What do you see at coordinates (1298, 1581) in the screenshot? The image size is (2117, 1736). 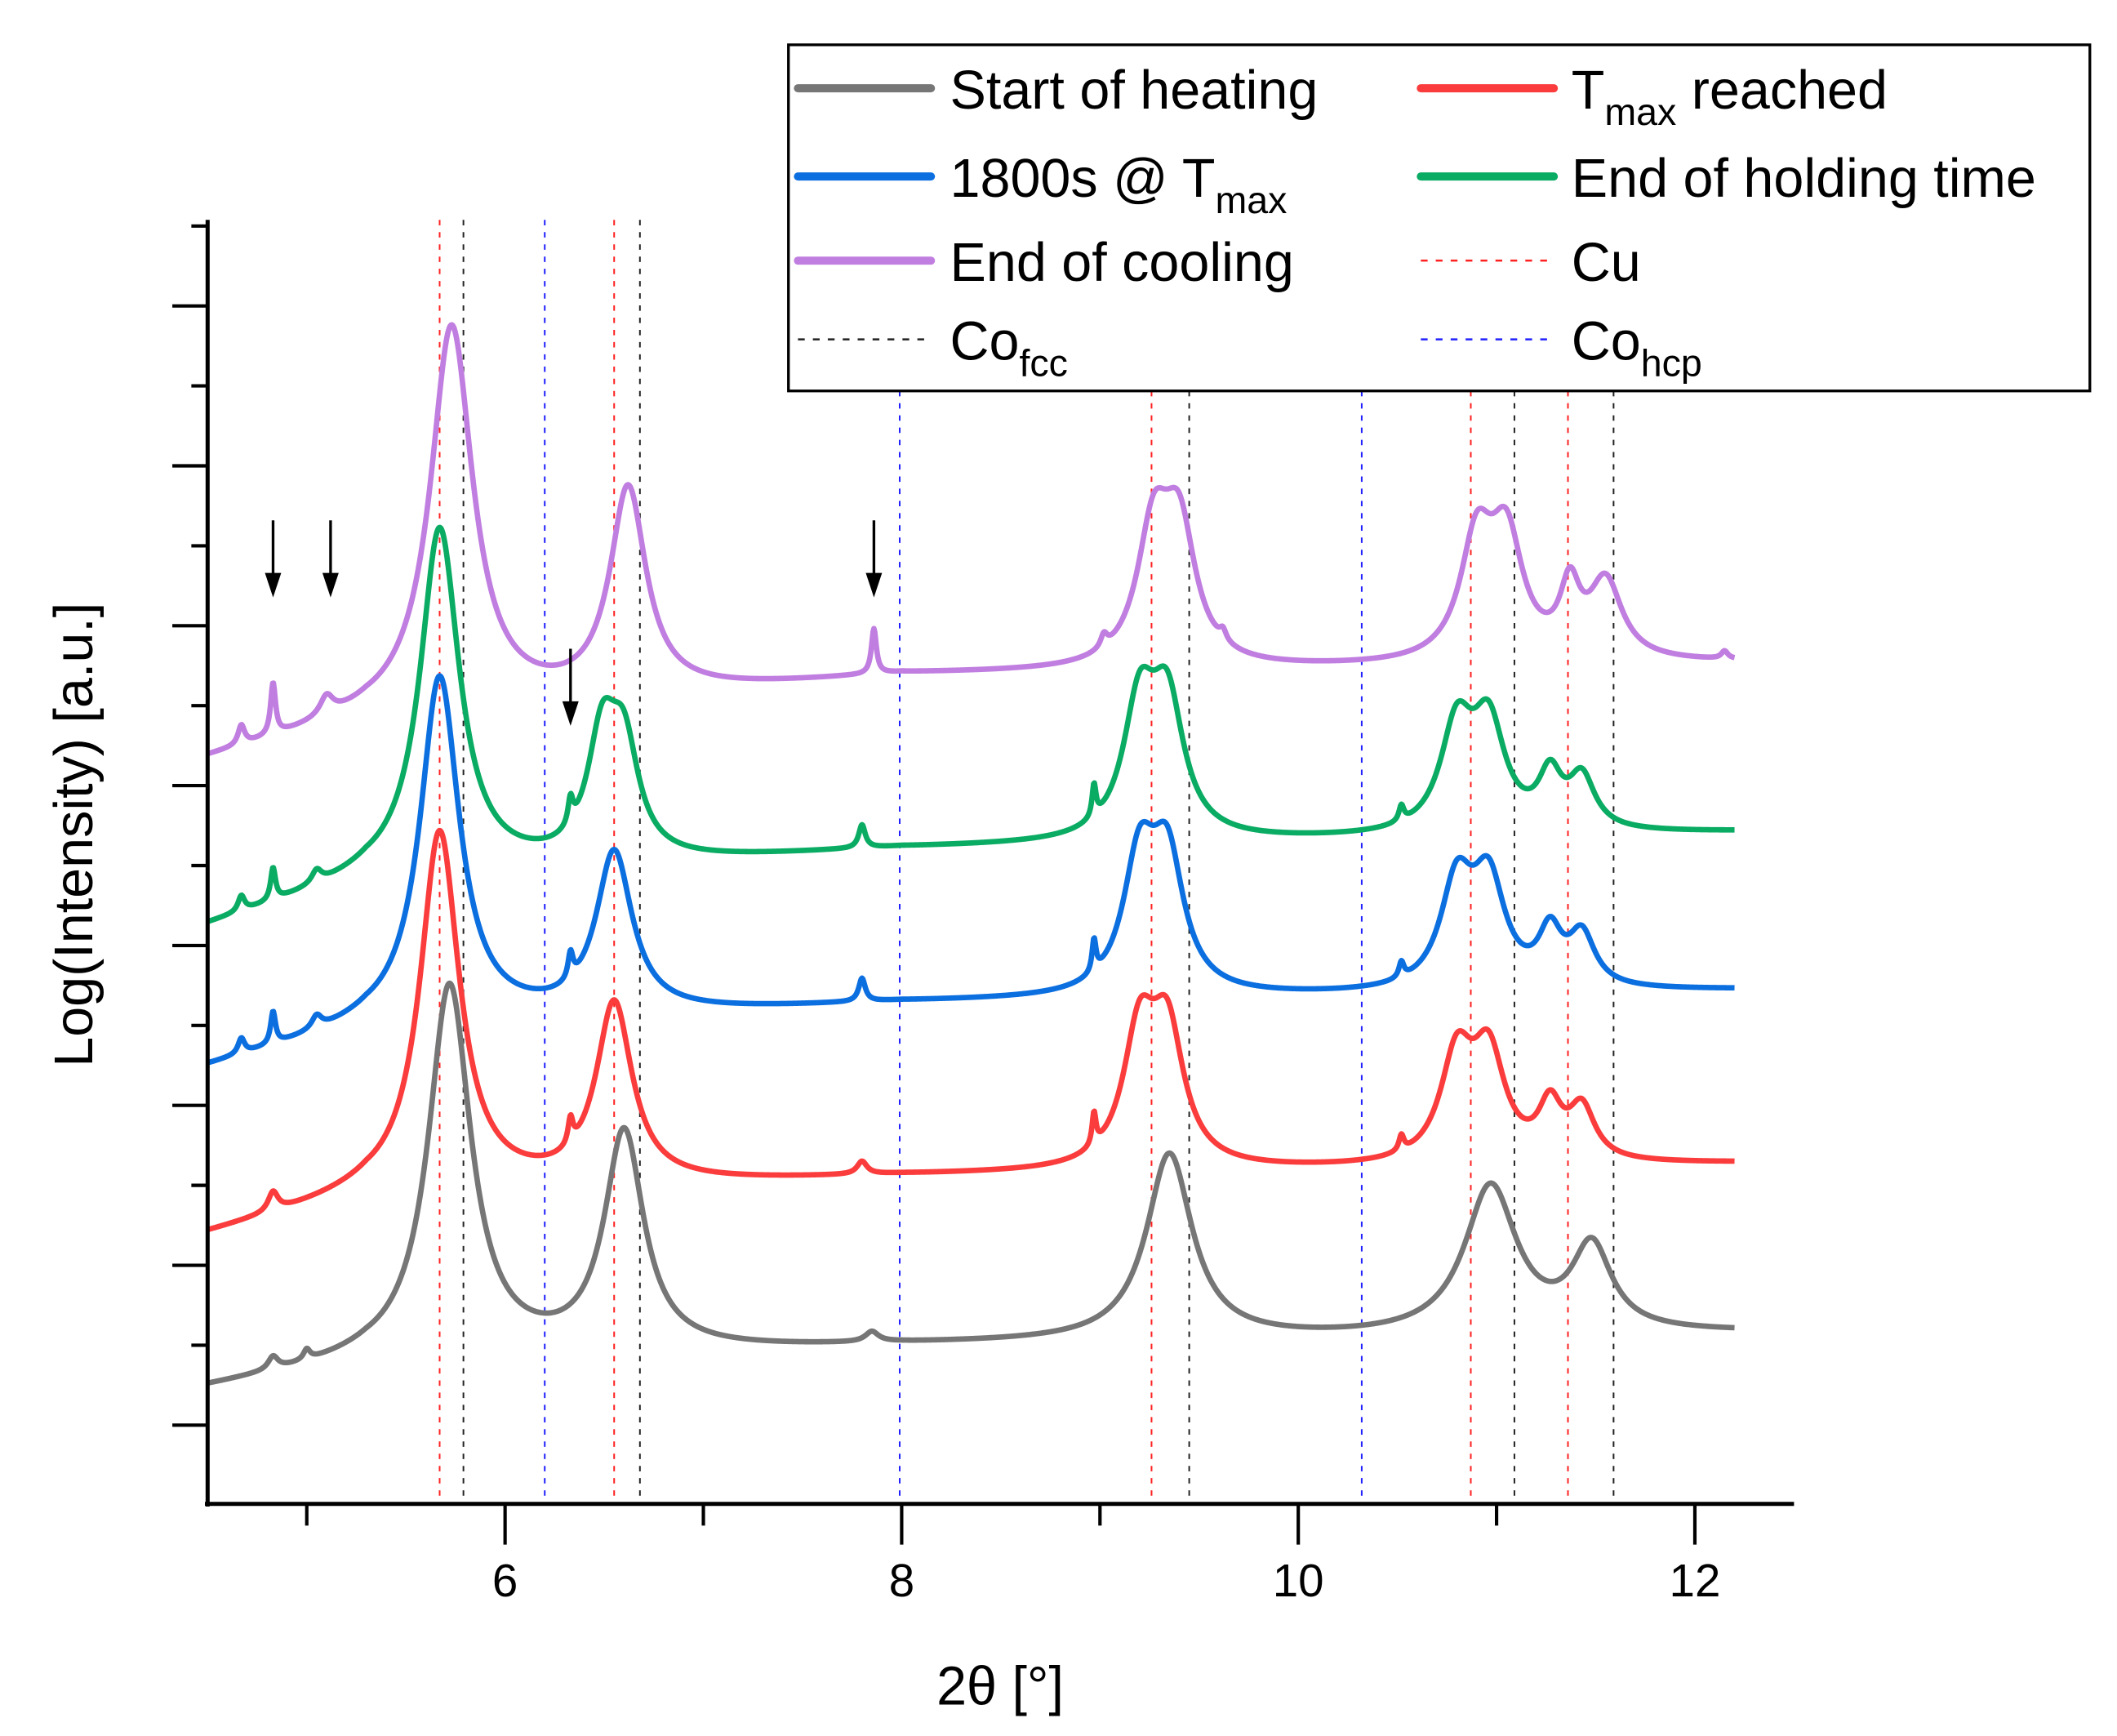 I see `x-tick-label: 10` at bounding box center [1298, 1581].